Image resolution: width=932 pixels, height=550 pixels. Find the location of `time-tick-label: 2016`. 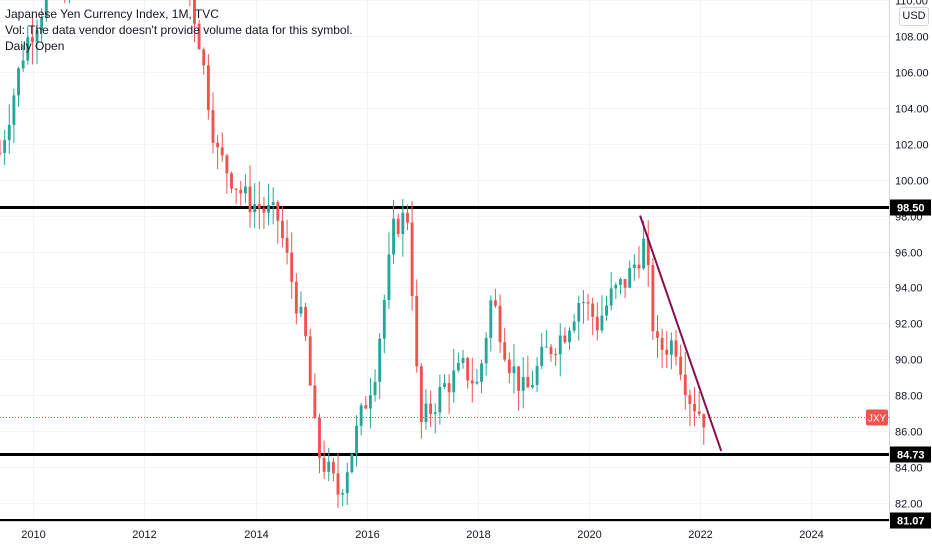

time-tick-label: 2016 is located at coordinates (367, 535).